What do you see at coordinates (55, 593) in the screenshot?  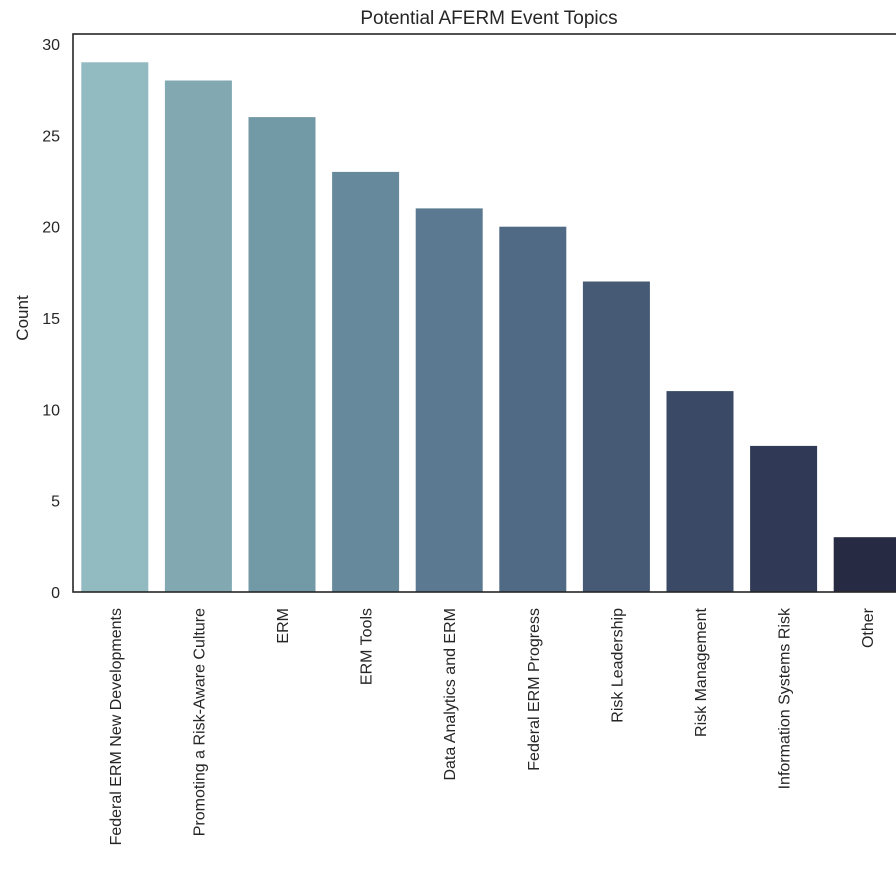 I see `y-tick-label: 0` at bounding box center [55, 593].